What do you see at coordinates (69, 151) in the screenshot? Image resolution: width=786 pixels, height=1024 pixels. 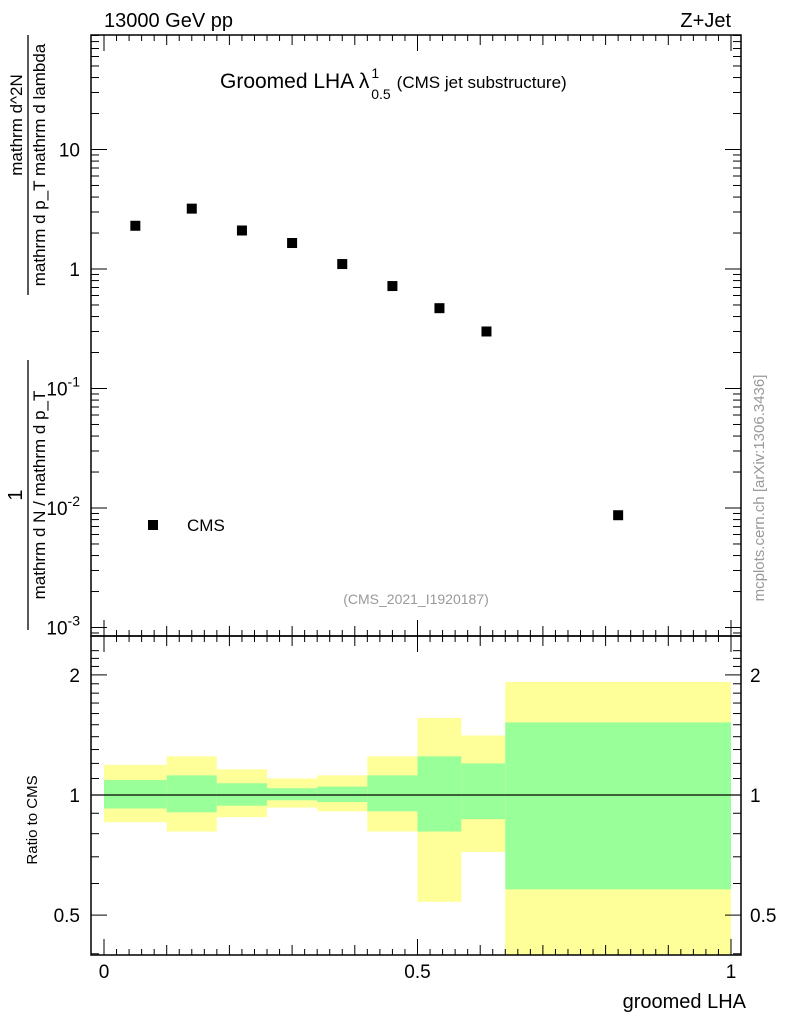 I see `main-y-tick-label: 10` at bounding box center [69, 151].